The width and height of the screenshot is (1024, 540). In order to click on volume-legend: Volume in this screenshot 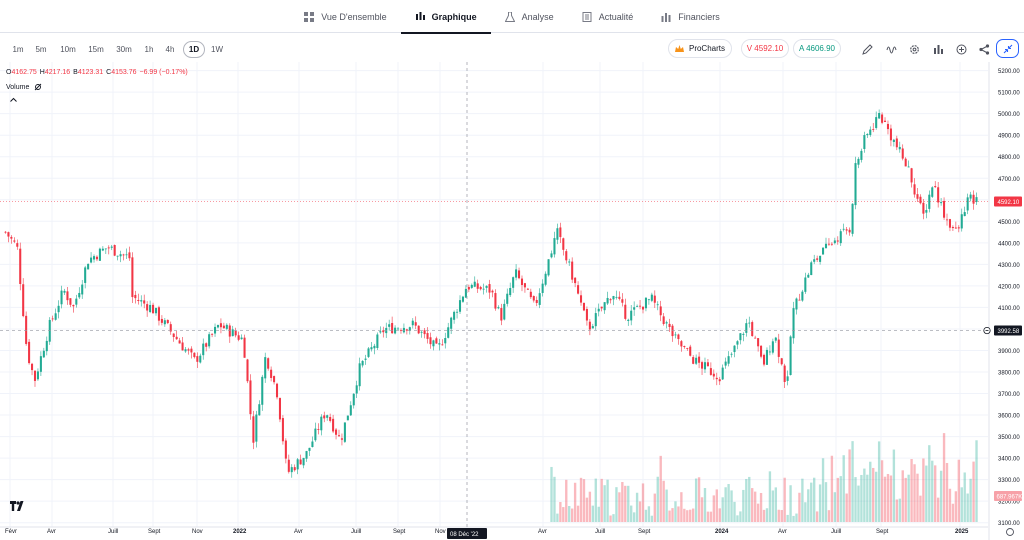, I will do `click(24, 87)`.